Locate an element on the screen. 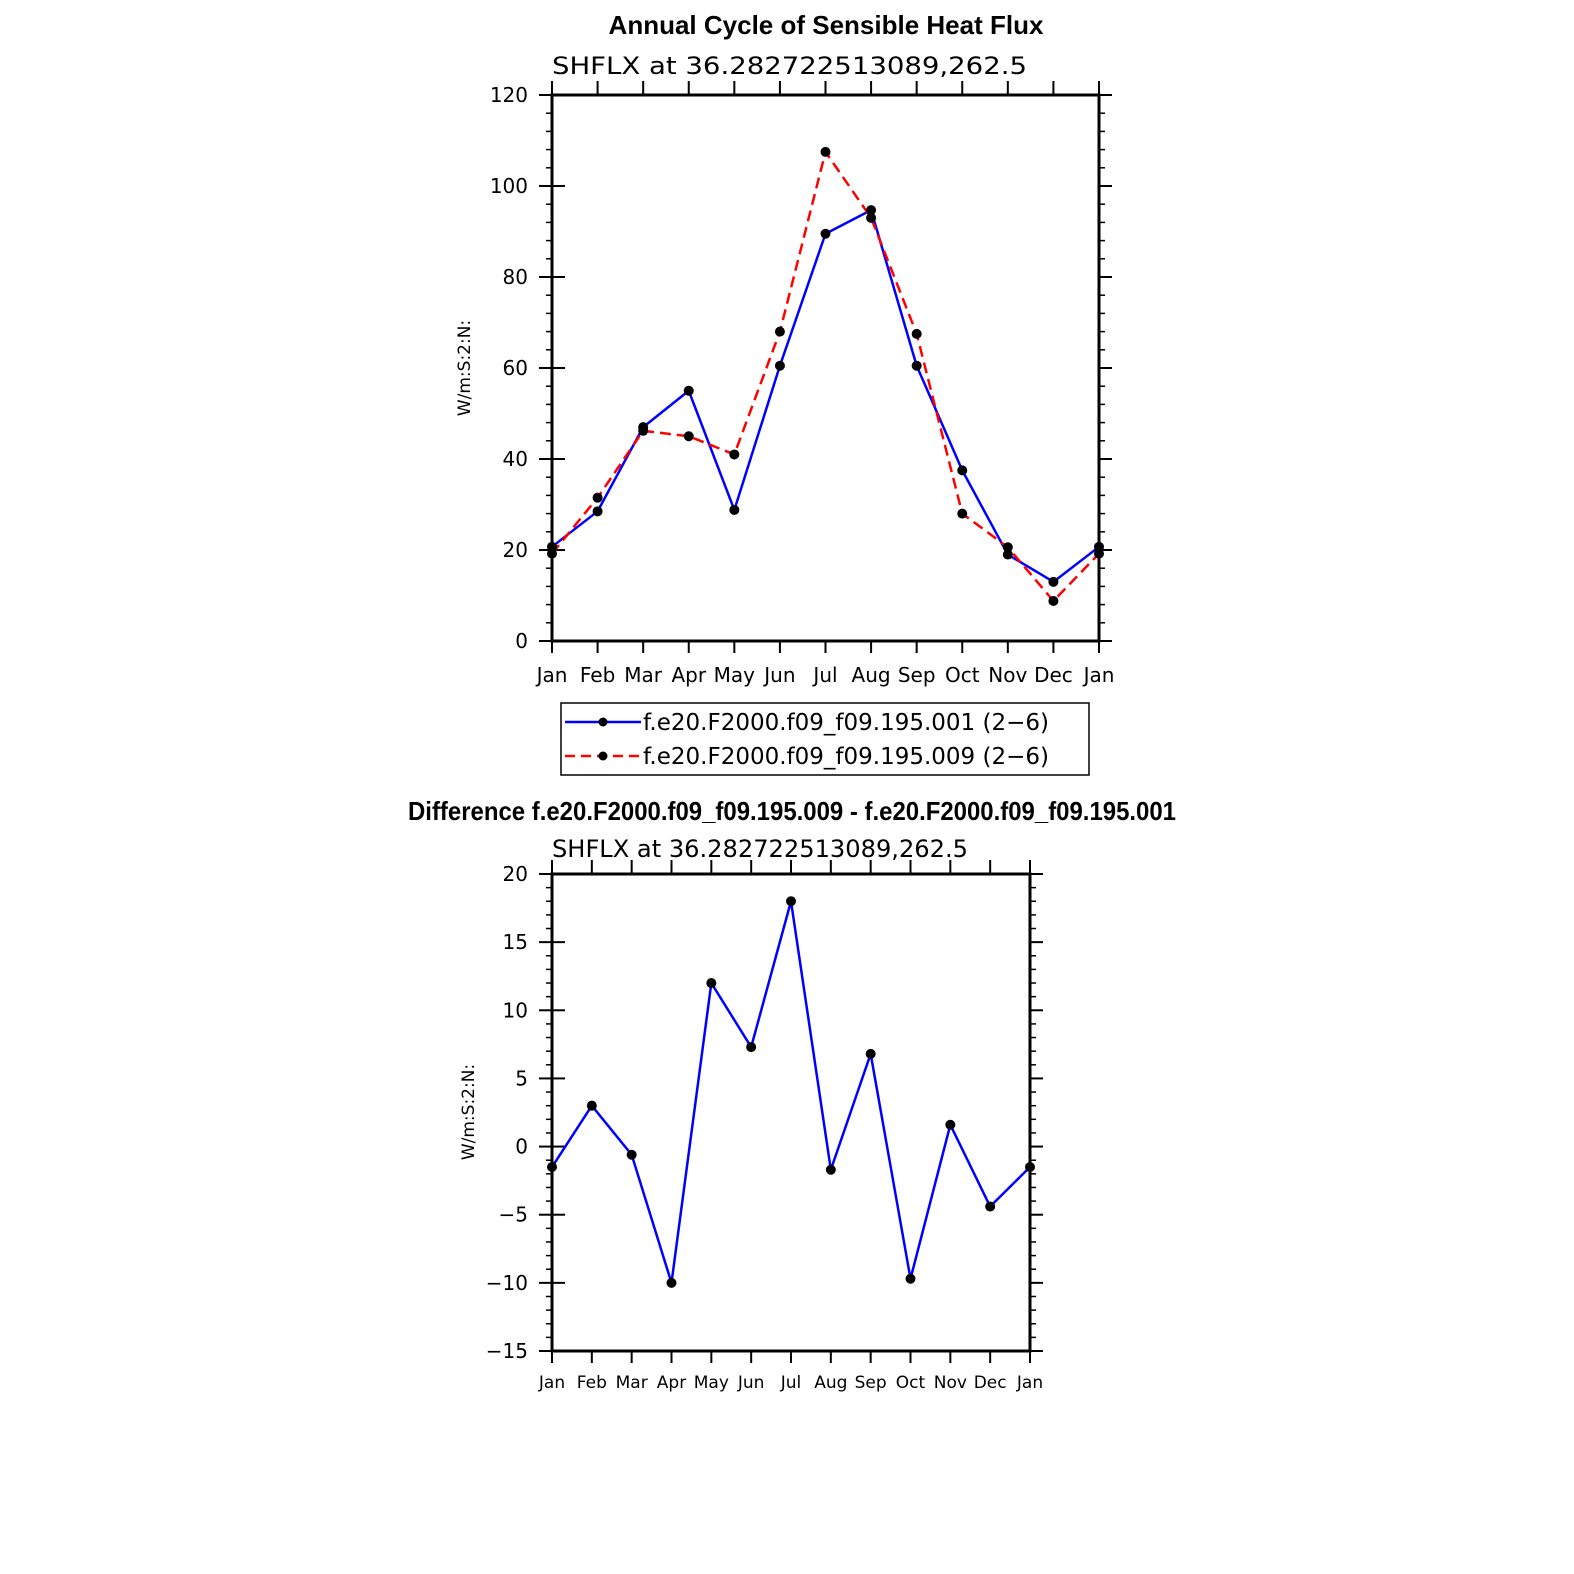 The image size is (1574, 1574). y-tick-label: 10 is located at coordinates (515, 1010).